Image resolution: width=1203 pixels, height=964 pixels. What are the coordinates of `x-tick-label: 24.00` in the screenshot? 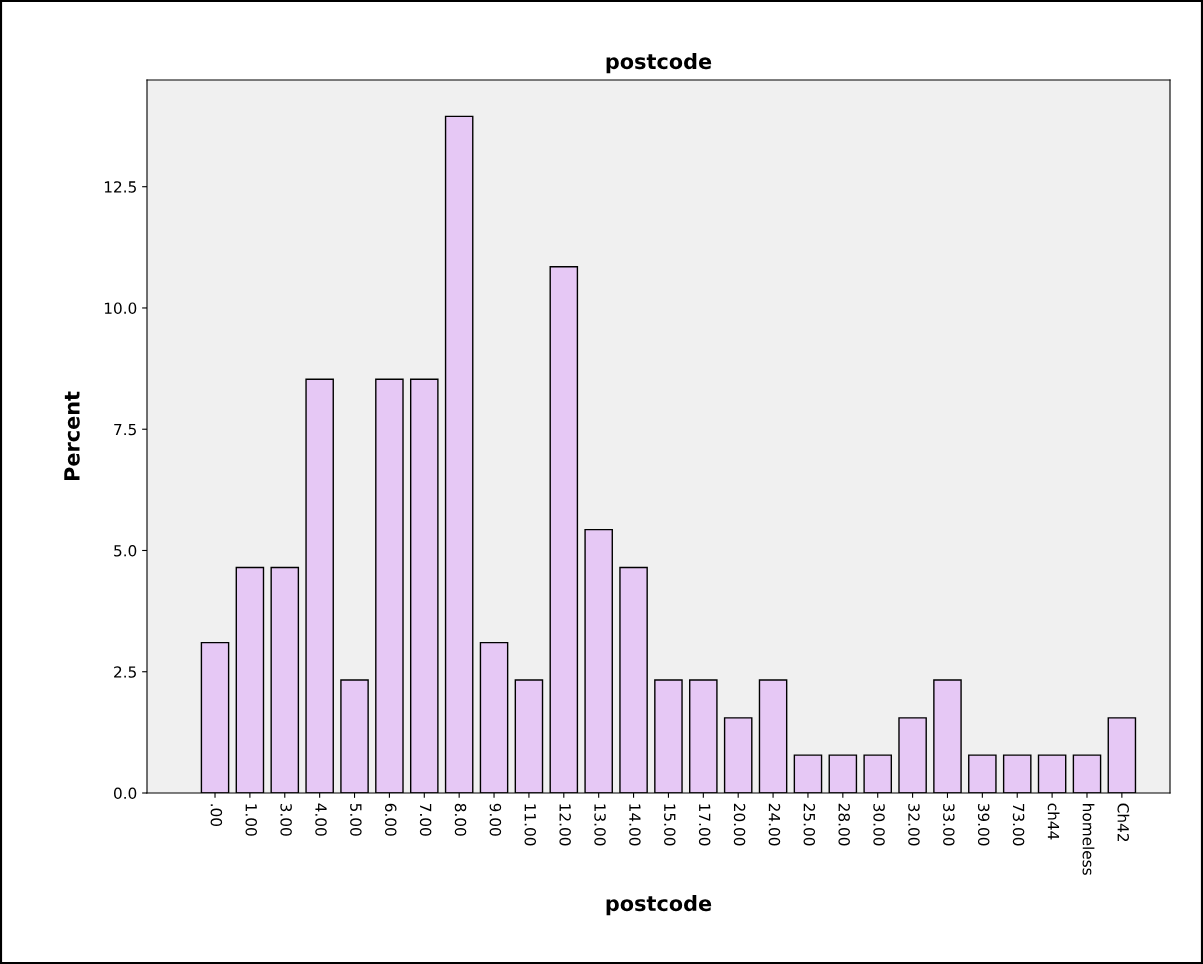 It's located at (774, 824).